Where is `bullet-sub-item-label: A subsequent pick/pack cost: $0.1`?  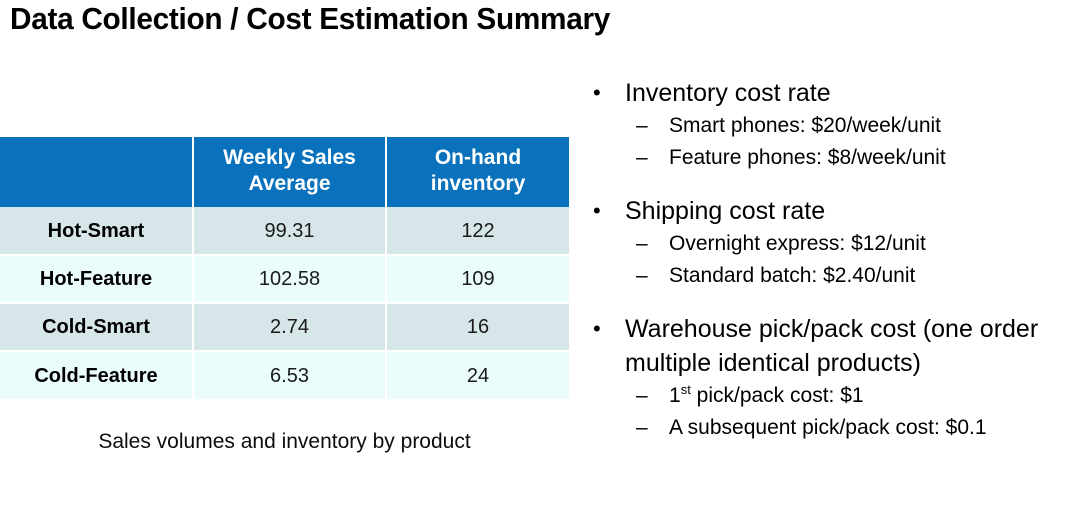
bullet-sub-item-label: A subsequent pick/pack cost: $0.1 is located at coordinates (828, 427).